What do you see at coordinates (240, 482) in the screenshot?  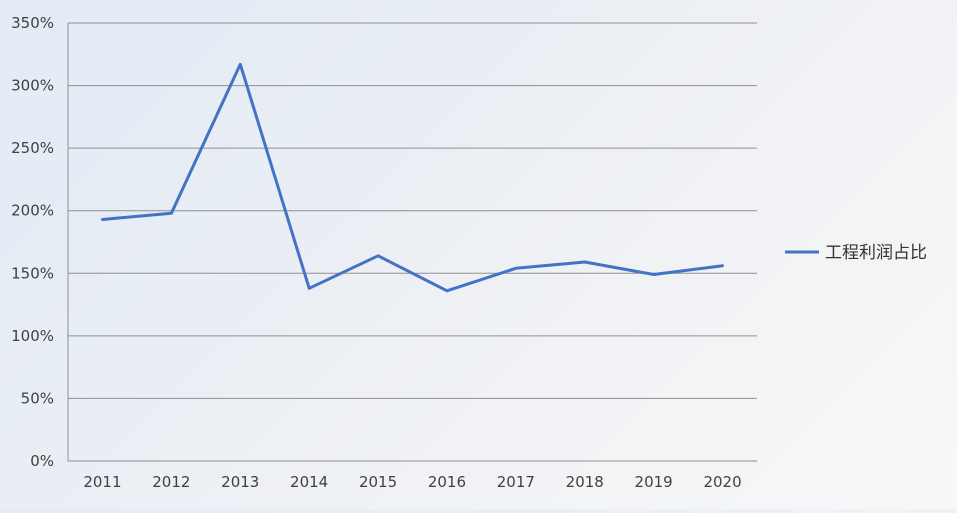 I see `x-tick-label: 2013` at bounding box center [240, 482].